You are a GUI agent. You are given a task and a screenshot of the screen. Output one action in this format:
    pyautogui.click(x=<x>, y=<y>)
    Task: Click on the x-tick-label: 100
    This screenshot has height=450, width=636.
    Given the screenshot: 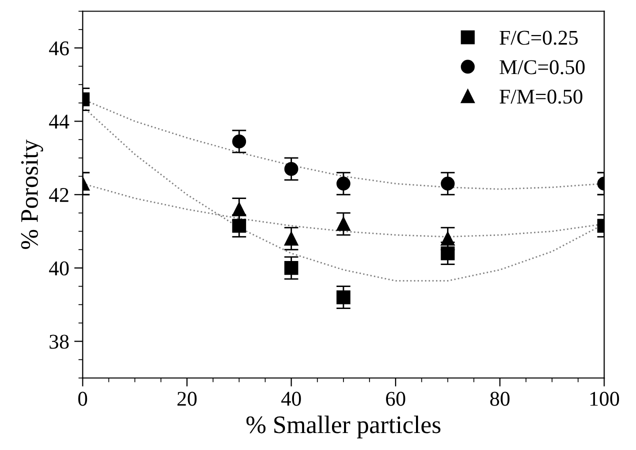 What is the action you would take?
    pyautogui.click(x=605, y=399)
    